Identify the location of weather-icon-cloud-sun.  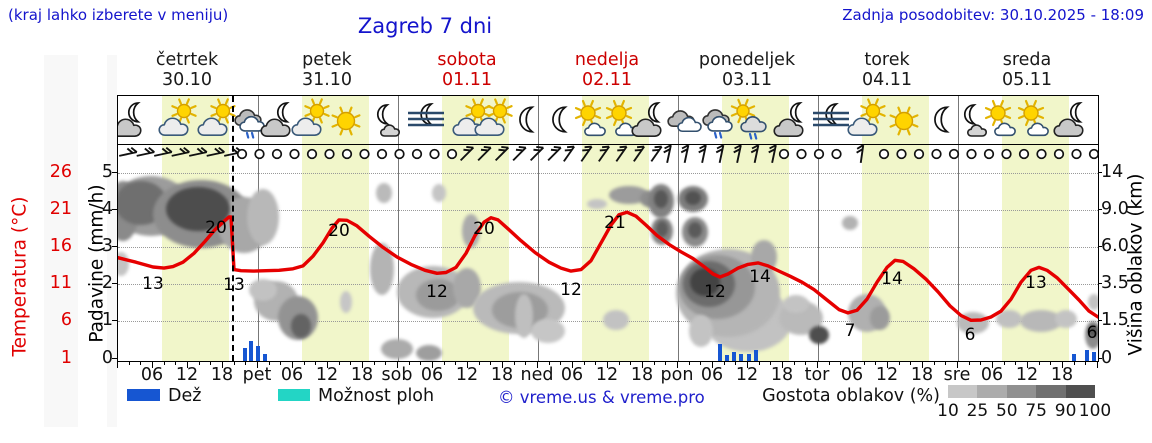
(216, 117).